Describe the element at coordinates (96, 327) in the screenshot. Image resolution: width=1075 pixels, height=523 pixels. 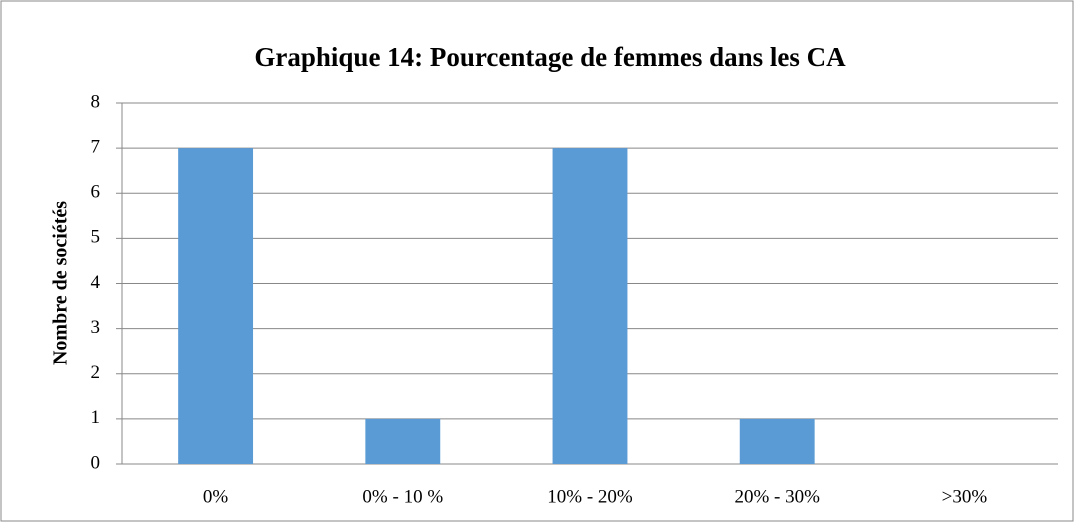
I see `y-tick-label: 3` at that location.